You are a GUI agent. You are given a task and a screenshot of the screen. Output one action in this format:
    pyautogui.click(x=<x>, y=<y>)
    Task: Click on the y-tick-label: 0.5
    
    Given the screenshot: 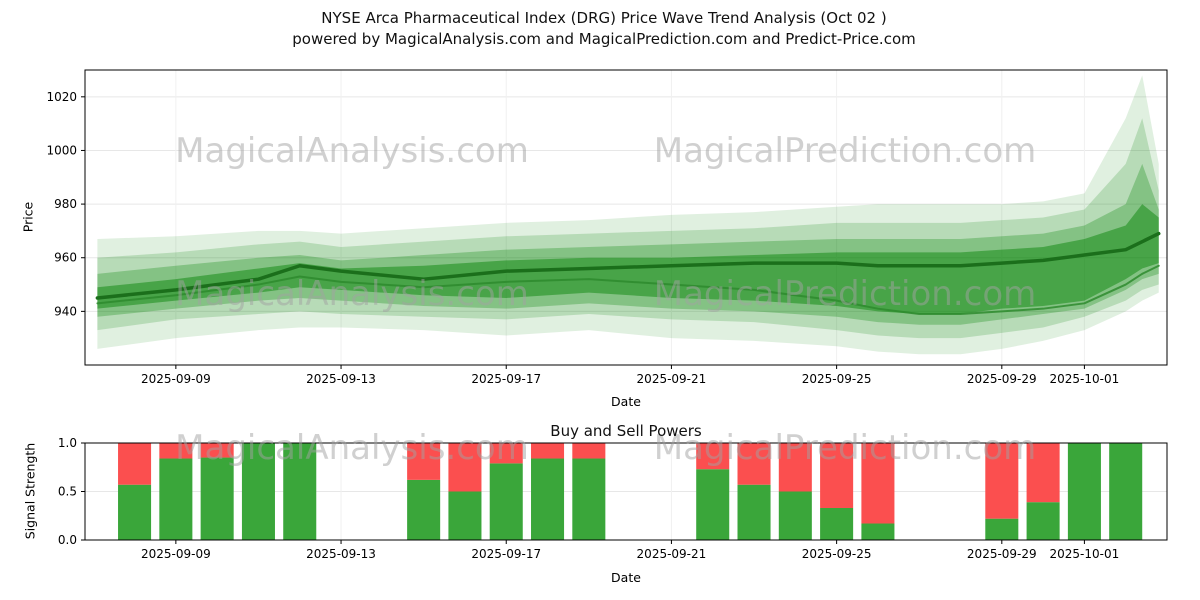 What is the action you would take?
    pyautogui.click(x=67, y=492)
    